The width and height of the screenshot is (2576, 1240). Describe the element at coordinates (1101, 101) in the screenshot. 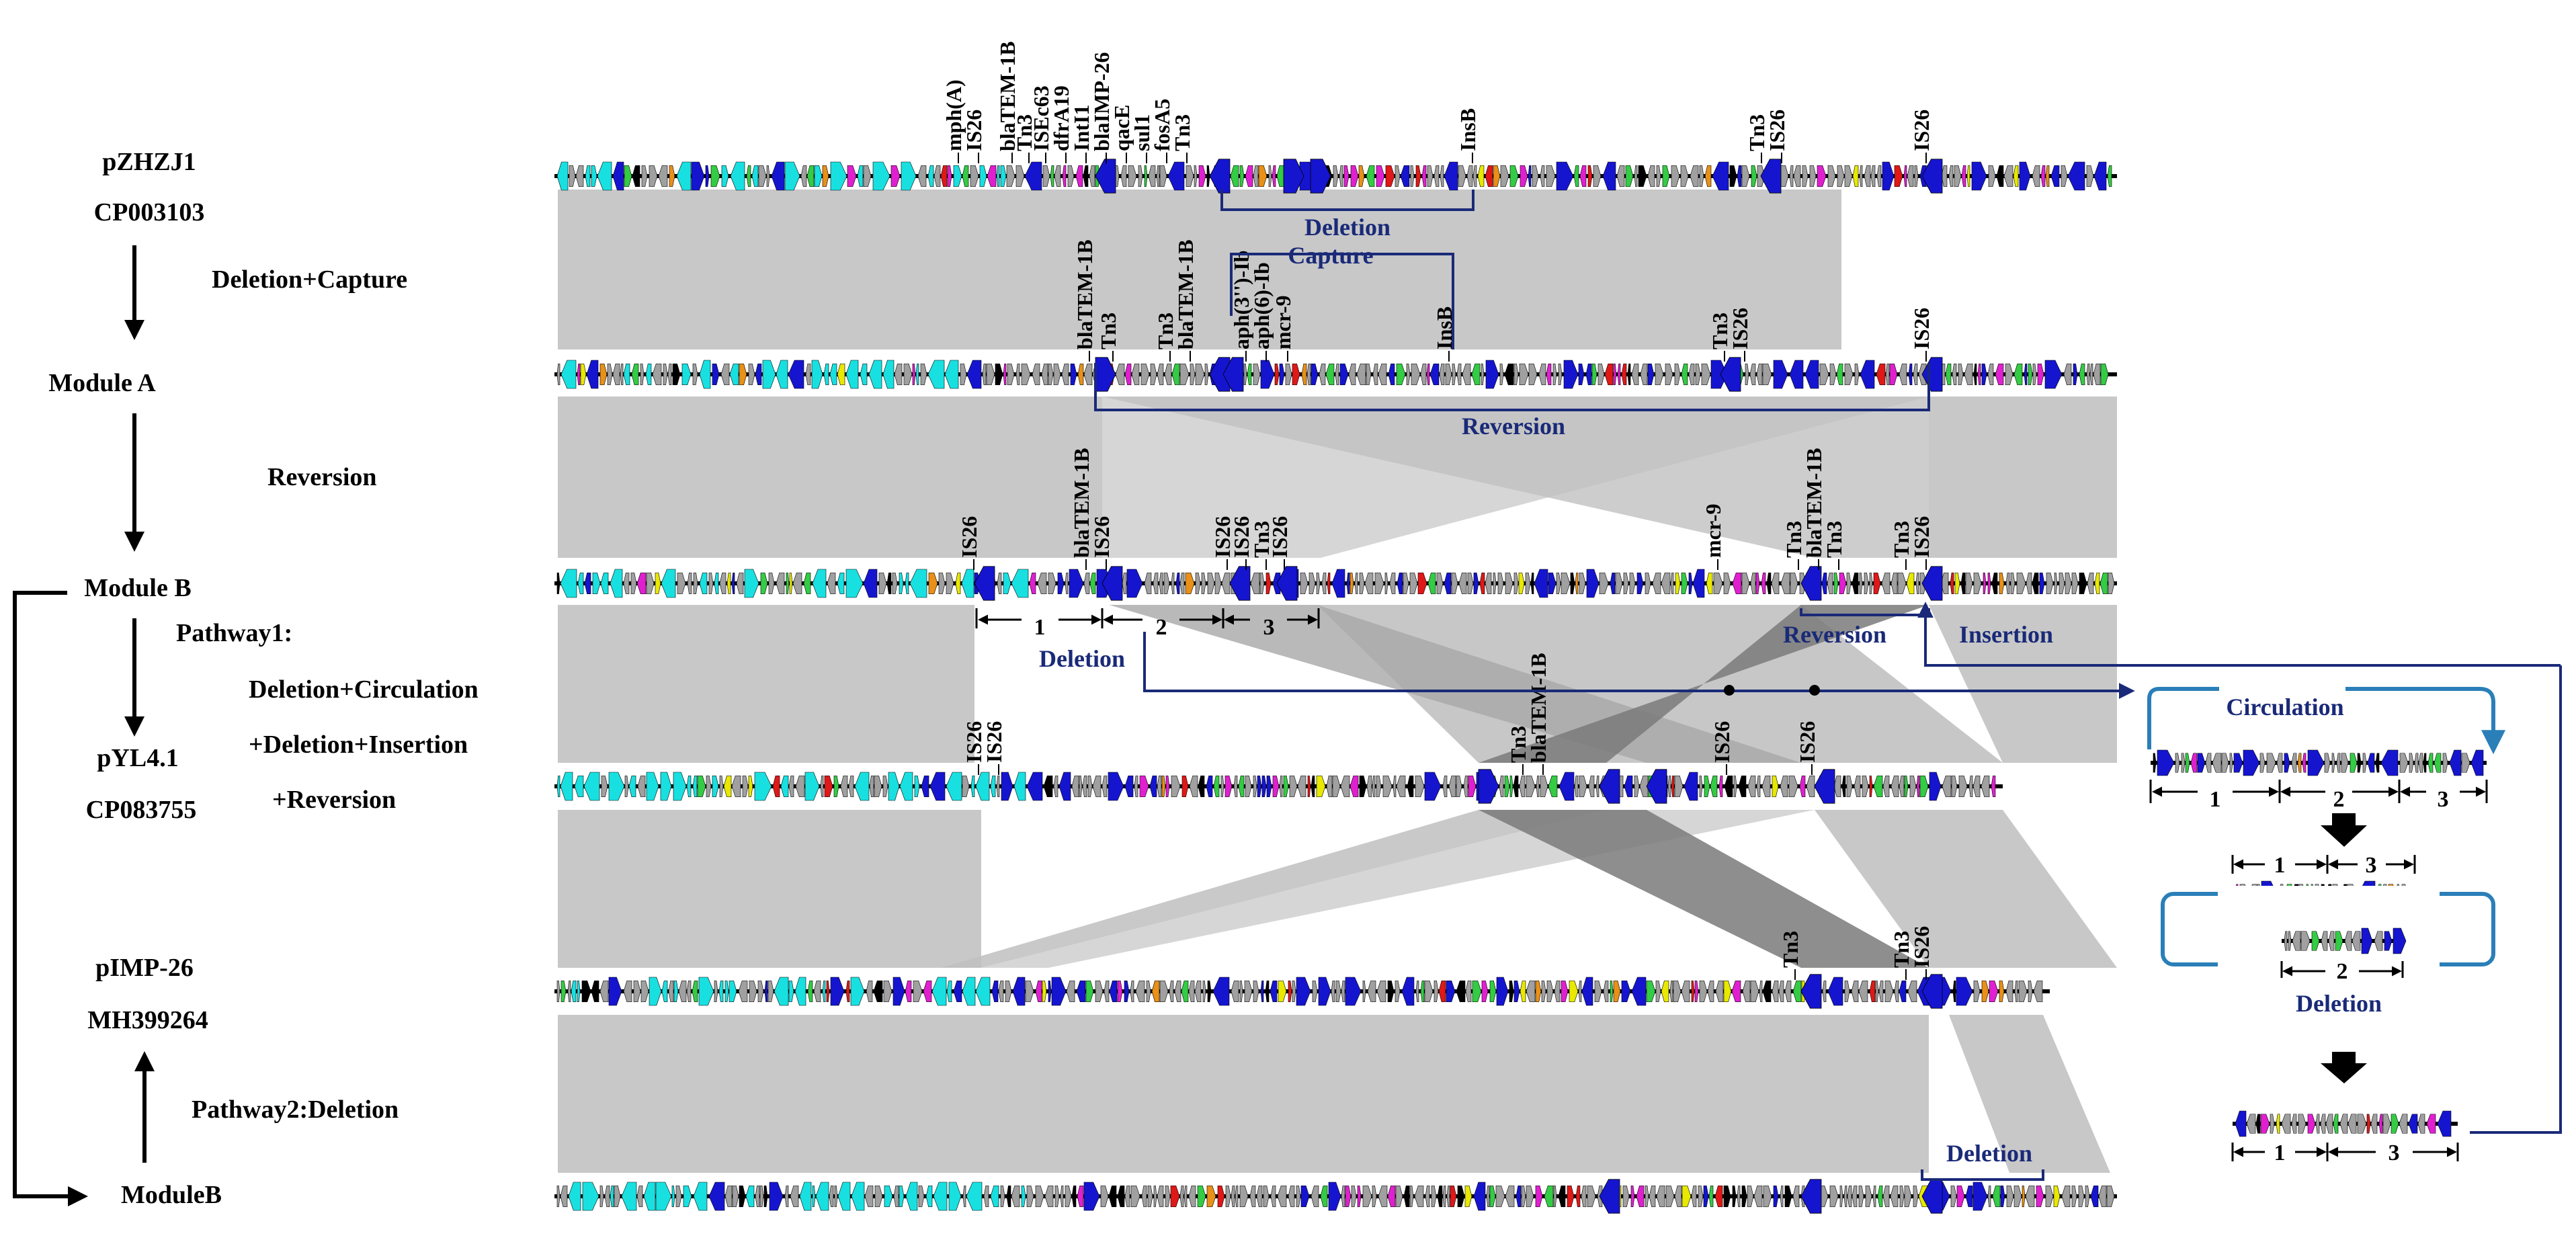

I see `gene-label: blaIMP-26` at that location.